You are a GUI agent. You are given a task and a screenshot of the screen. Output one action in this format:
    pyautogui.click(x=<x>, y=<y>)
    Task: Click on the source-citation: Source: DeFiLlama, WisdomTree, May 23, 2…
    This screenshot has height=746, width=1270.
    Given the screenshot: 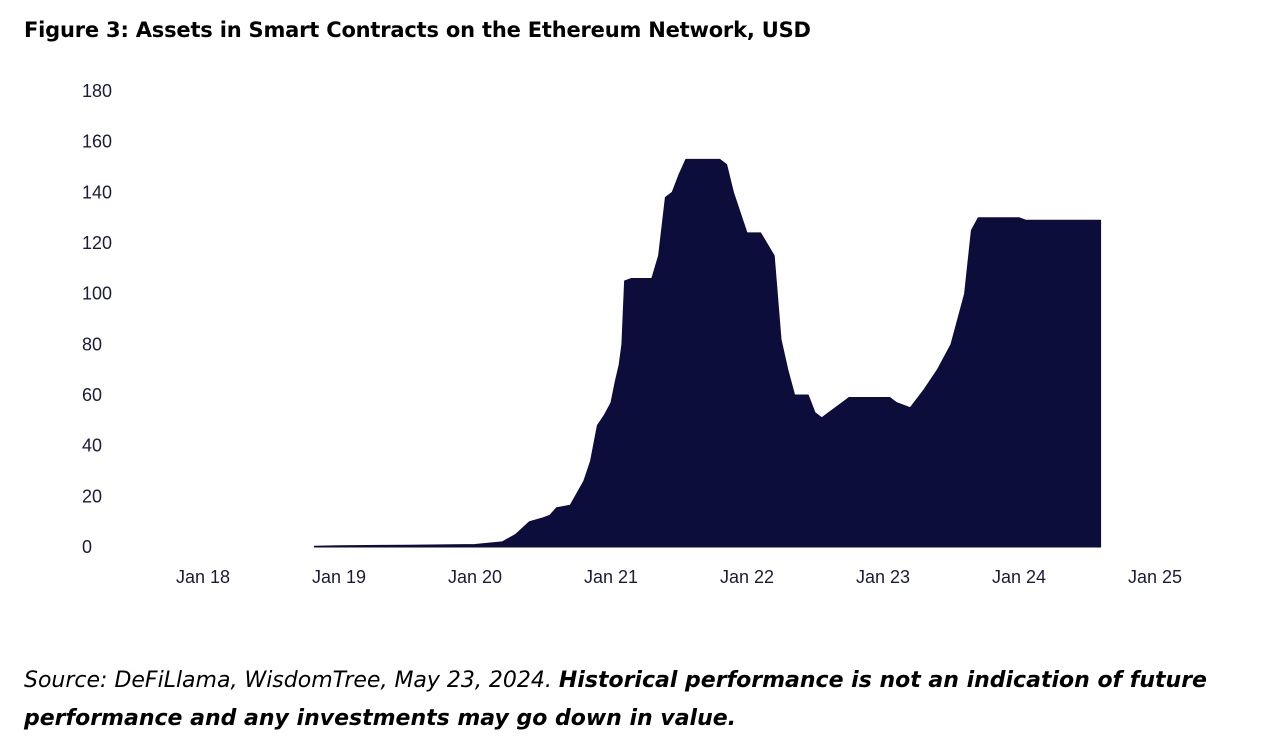 What is the action you would take?
    pyautogui.click(x=291, y=680)
    